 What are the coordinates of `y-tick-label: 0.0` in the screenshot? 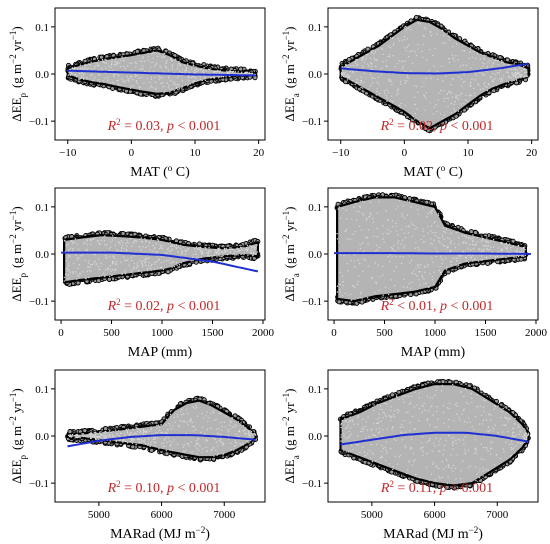 It's located at (315, 75).